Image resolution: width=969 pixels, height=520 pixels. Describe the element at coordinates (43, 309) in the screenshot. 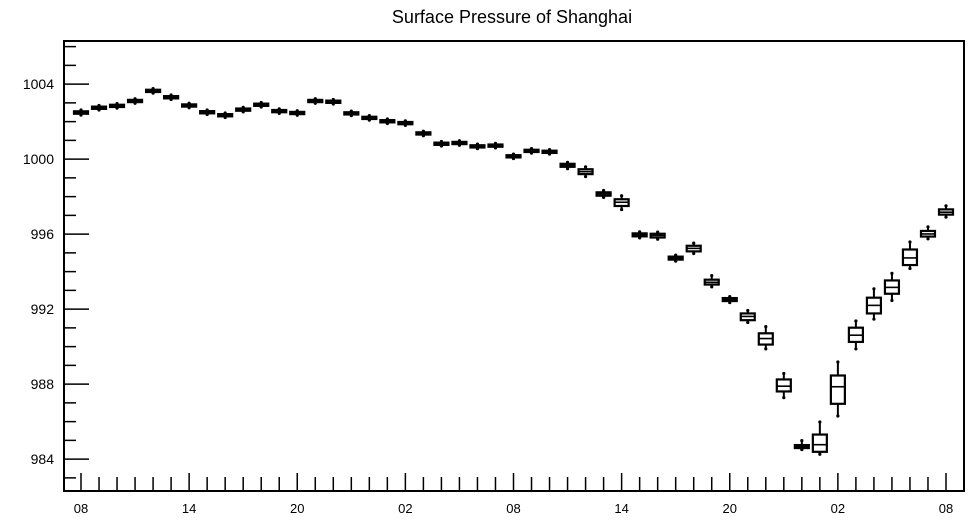

I see `y-tick-label: 992` at that location.